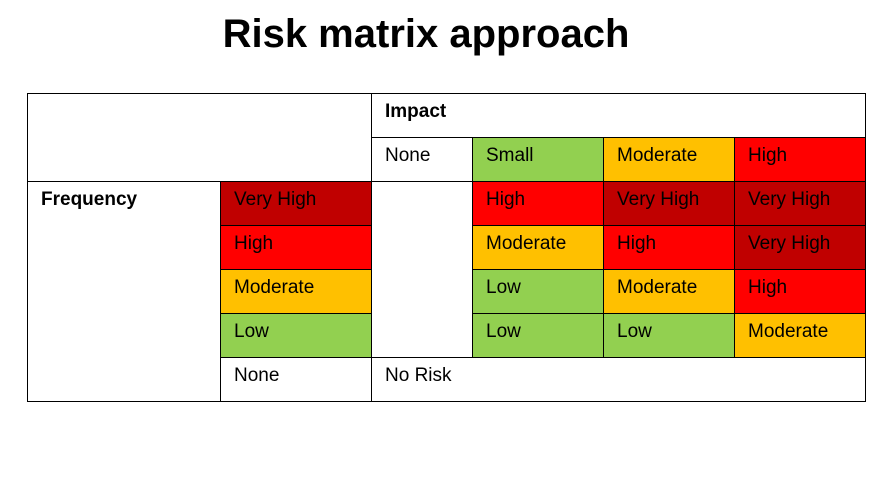 This screenshot has height=478, width=893. I want to click on impact-none-column, so click(422, 269).